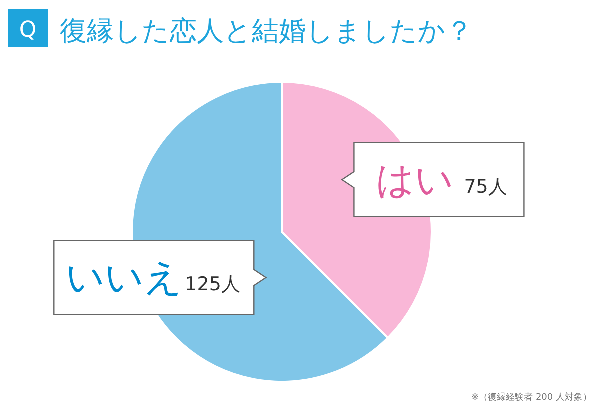  Describe the element at coordinates (266, 31) in the screenshot. I see `title: 復縁した恋人と結婚しましたか？` at that location.